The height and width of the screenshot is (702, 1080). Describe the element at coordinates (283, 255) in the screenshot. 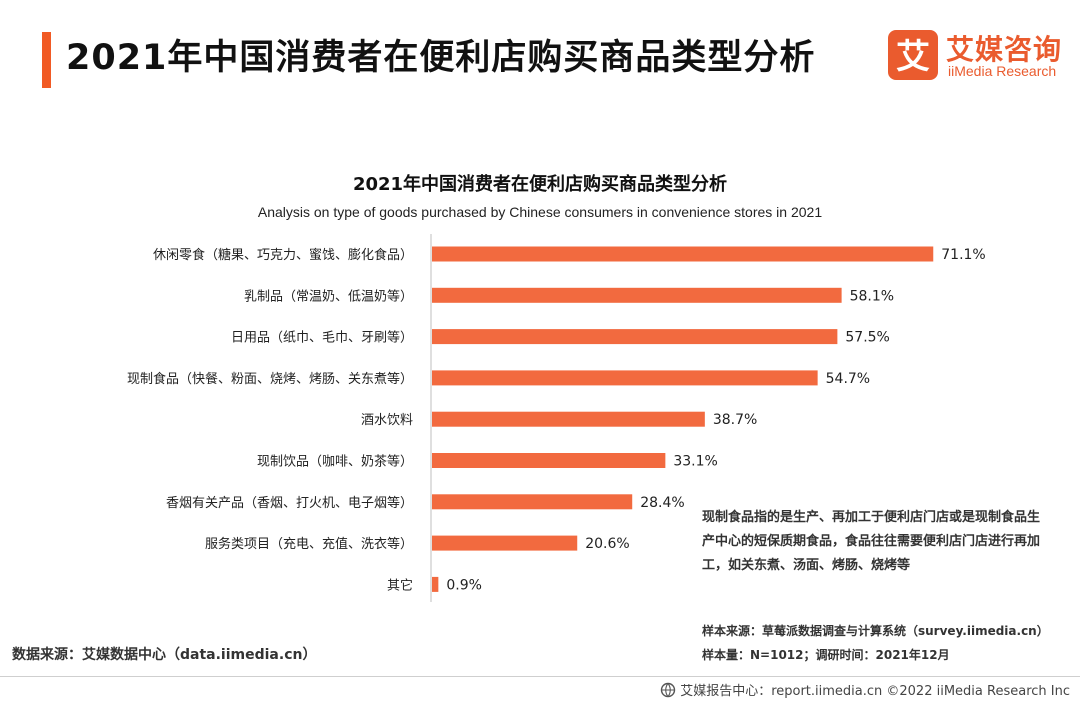

I see `category-label: 休闲零食（糖果、巧克力、蜜饯、膨化食品）` at that location.